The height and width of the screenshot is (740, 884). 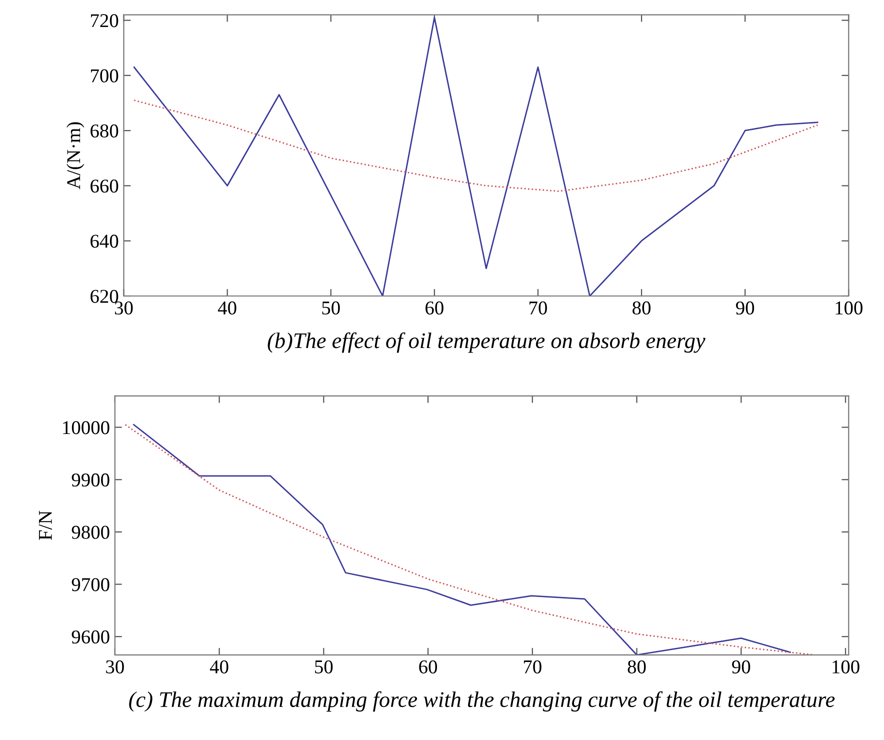 What do you see at coordinates (104, 186) in the screenshot?
I see `y-tick-label: 660` at bounding box center [104, 186].